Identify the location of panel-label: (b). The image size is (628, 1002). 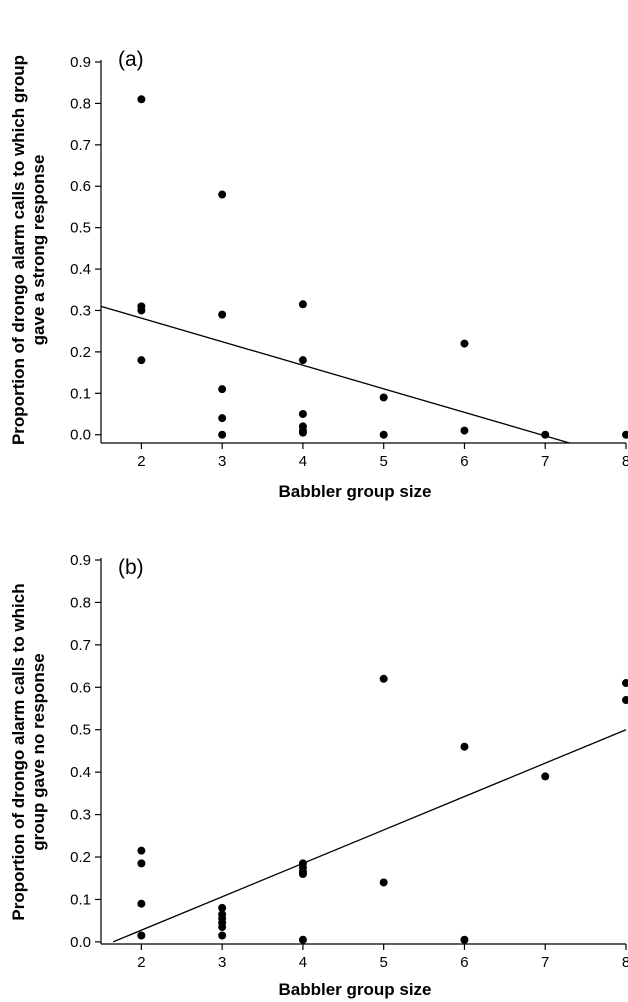
(131, 567).